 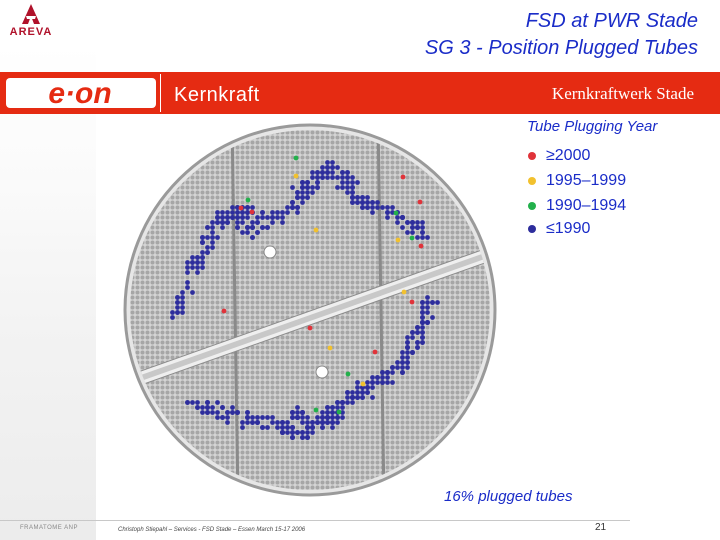 I want to click on legend-item-1995-1999: 1995–1999, so click(x=577, y=181).